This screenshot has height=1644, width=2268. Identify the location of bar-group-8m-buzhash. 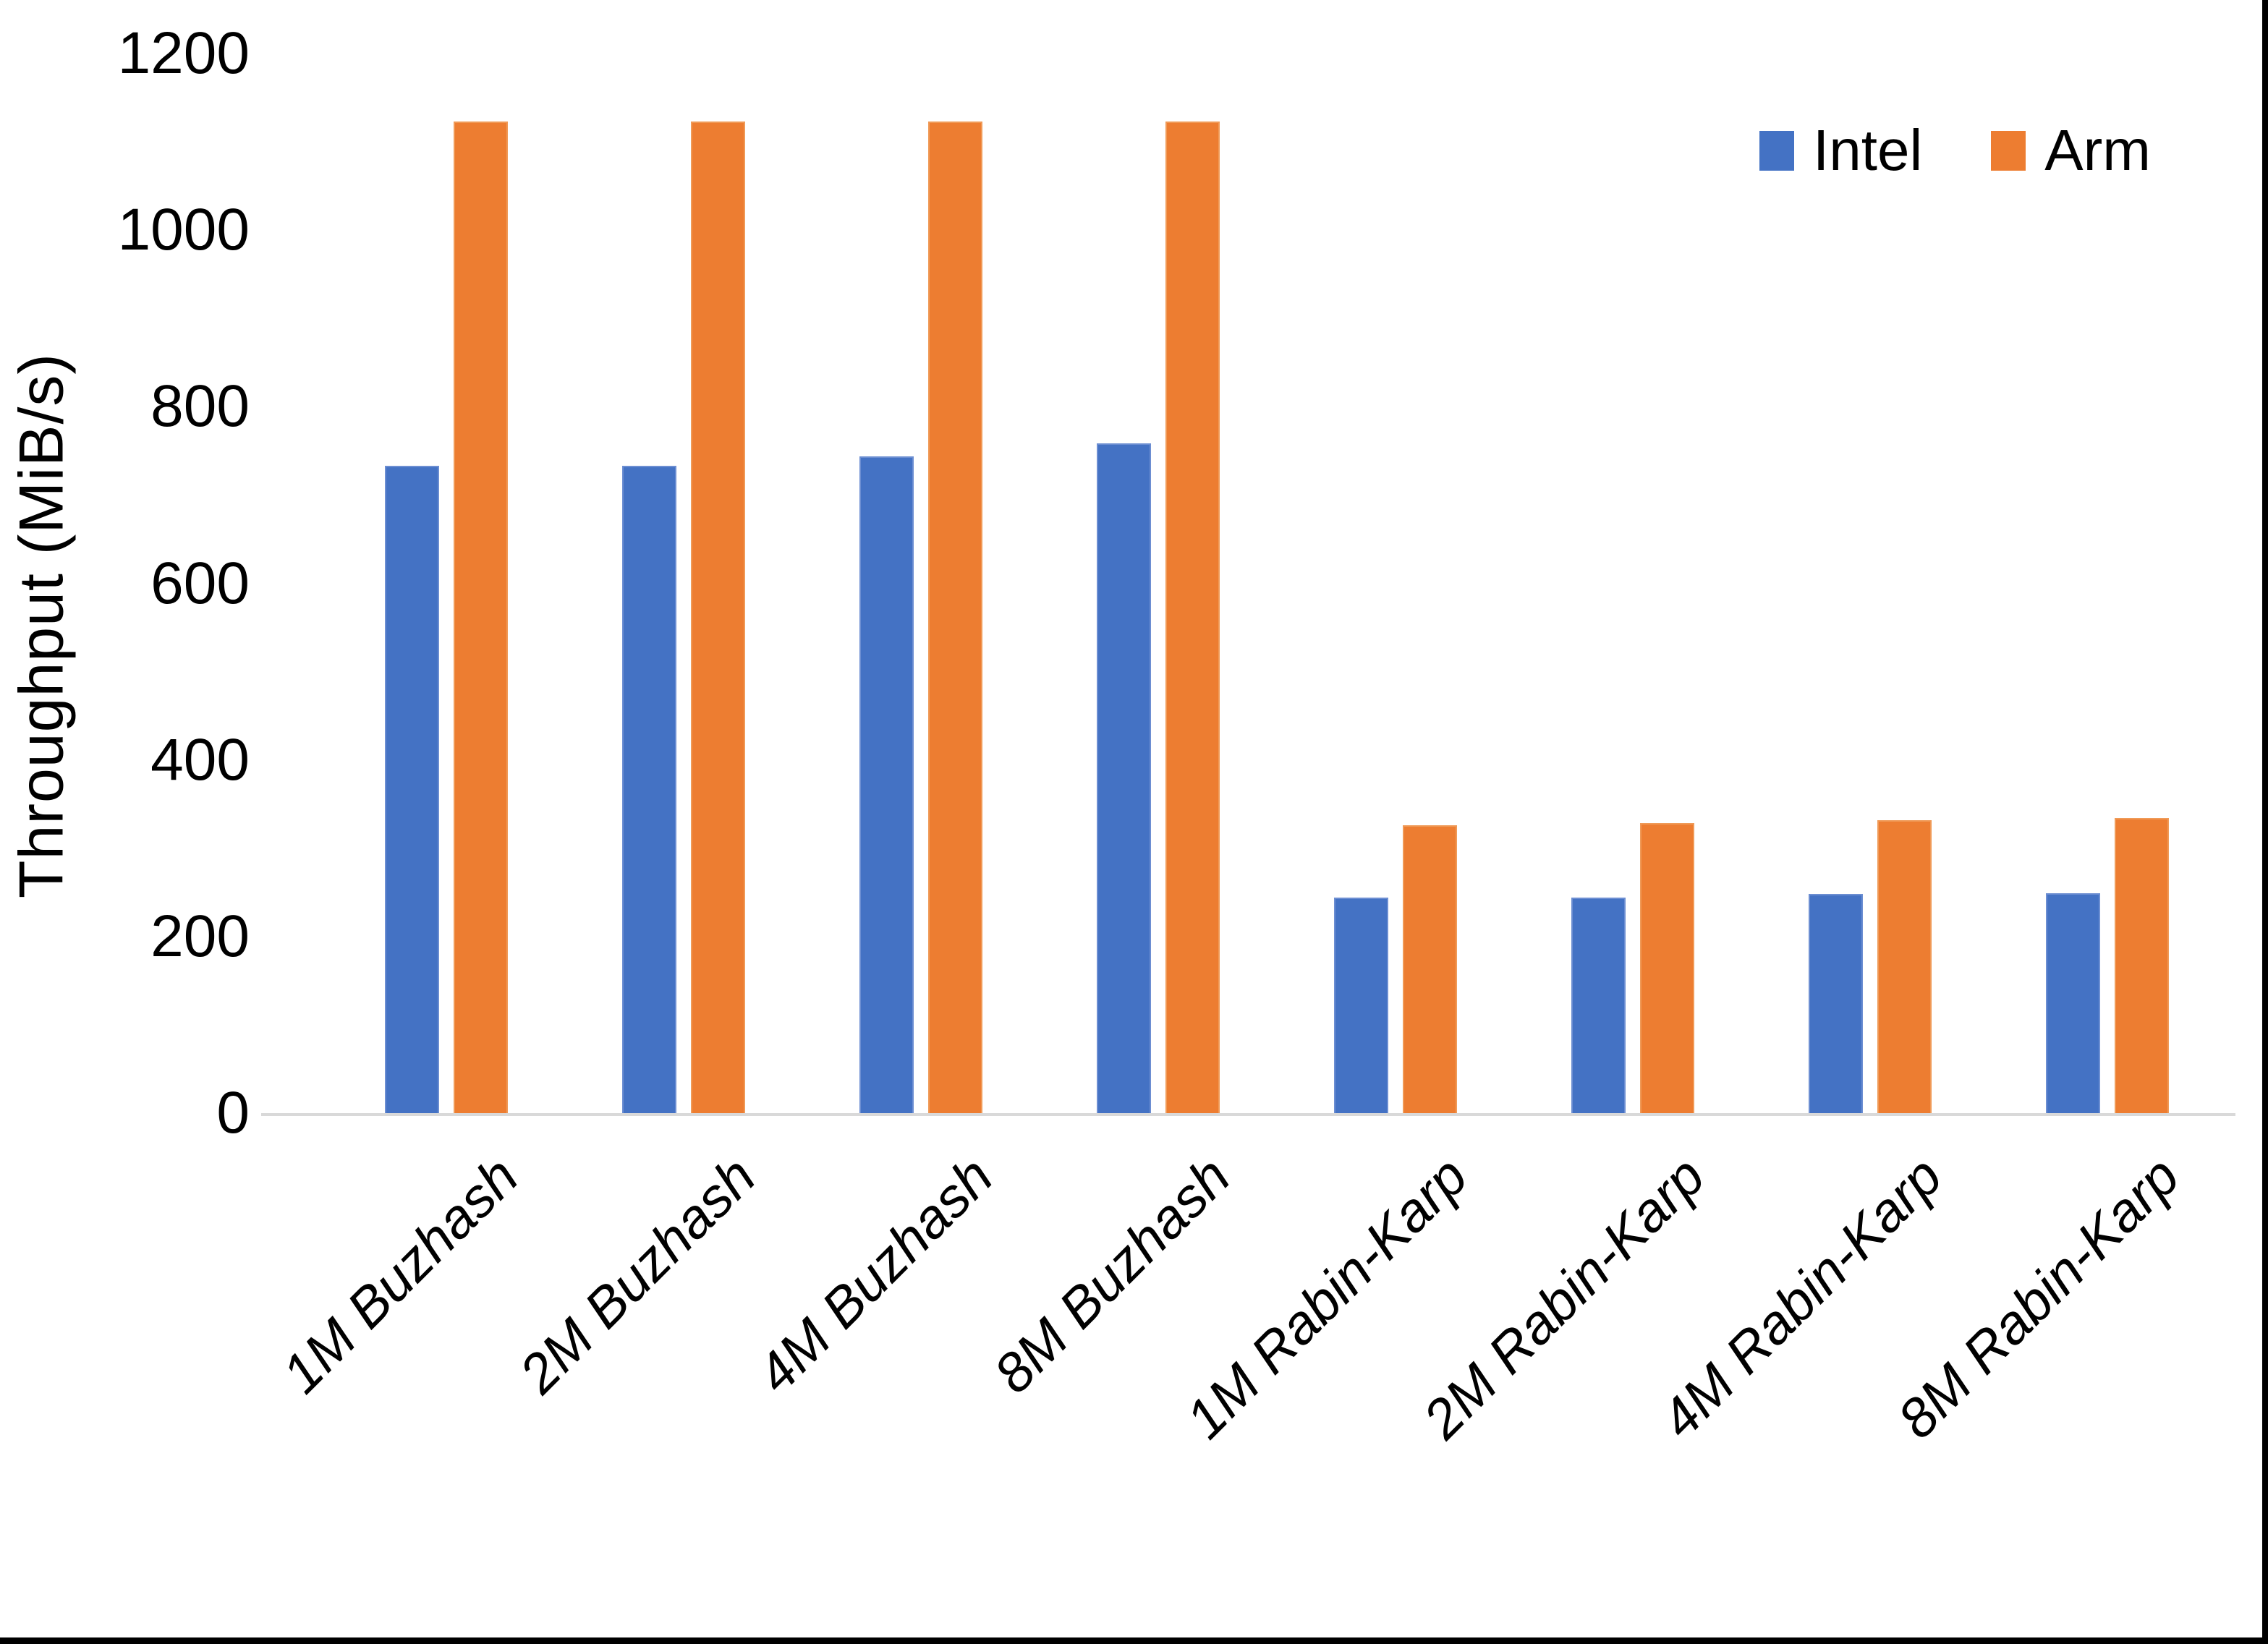
(1158, 618).